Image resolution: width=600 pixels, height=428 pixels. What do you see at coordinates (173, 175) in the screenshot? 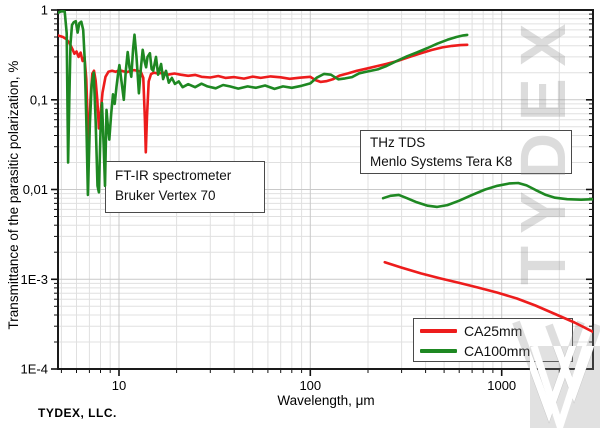
I see `annotation-ftir-line1: FT-IR spectrometer` at bounding box center [173, 175].